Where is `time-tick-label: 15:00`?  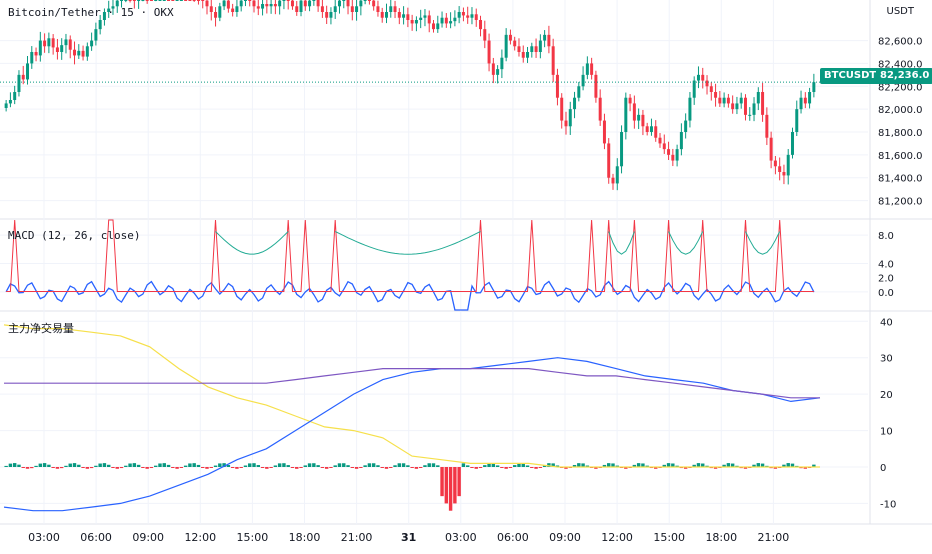
time-tick-label: 15:00 is located at coordinates (669, 537).